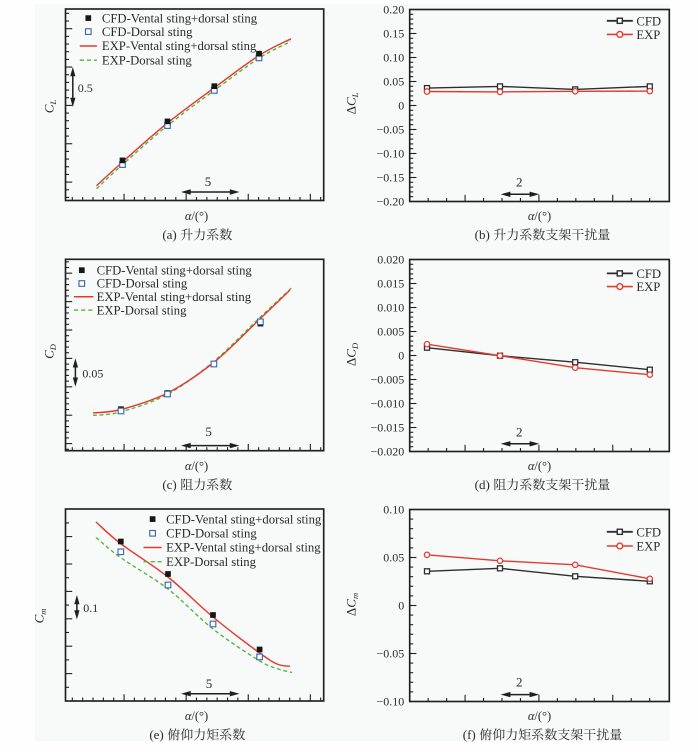  I want to click on svg-text: 0.020, so click(390, 260).